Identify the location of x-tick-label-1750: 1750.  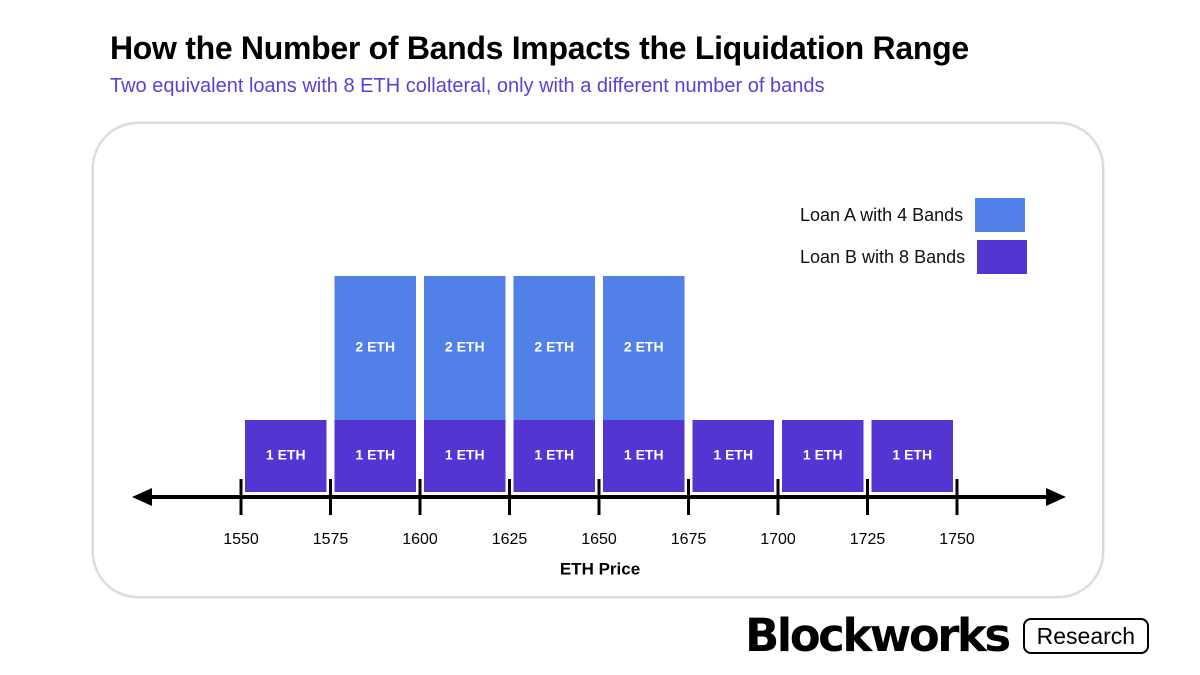
(957, 539).